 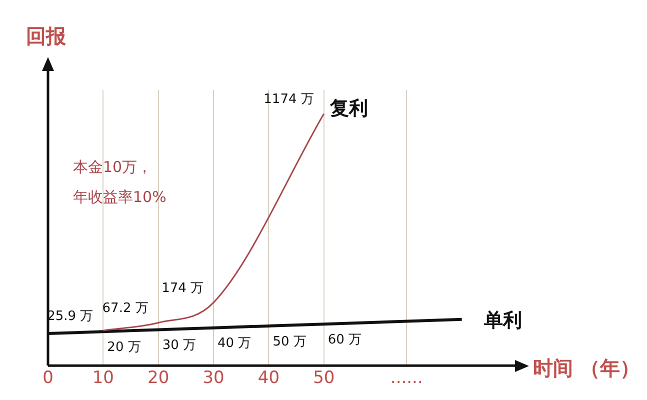 What do you see at coordinates (46, 36) in the screenshot?
I see `y-axis-title: 回报` at bounding box center [46, 36].